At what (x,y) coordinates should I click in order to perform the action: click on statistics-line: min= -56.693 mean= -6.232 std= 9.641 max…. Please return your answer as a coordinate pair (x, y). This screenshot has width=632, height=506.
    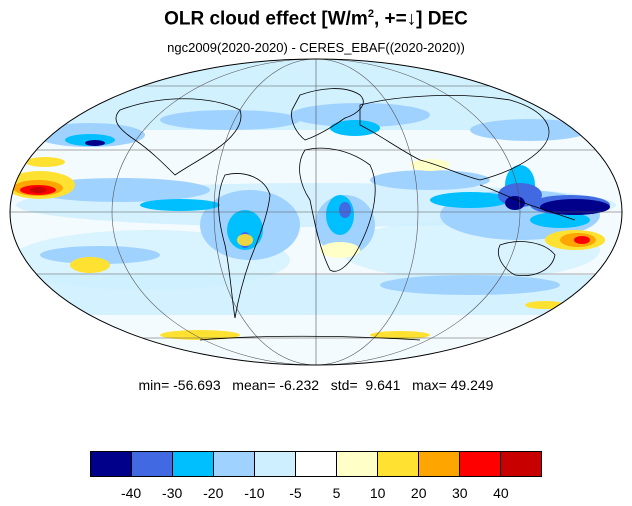
    Looking at the image, I should click on (316, 385).